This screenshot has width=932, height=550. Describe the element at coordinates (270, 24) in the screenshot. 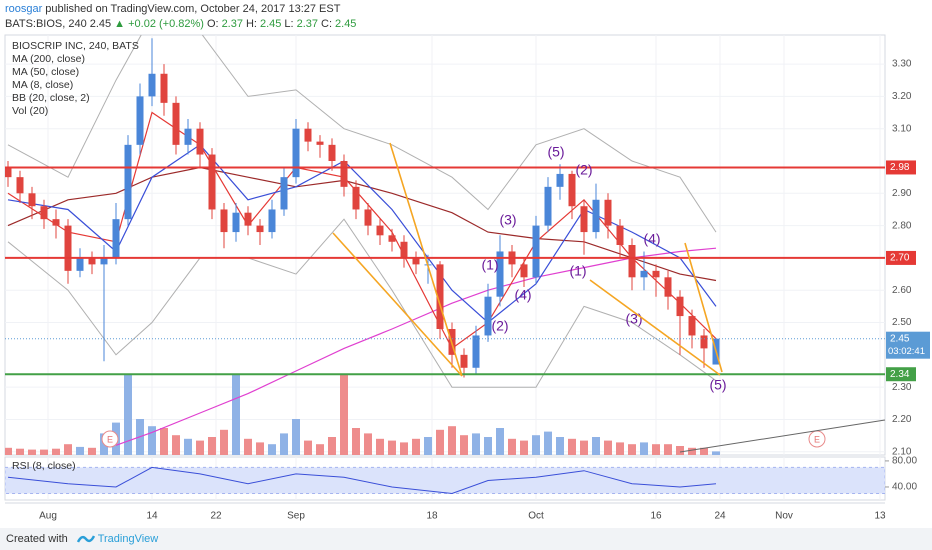

I see `ohlc-value: 2.45` at that location.